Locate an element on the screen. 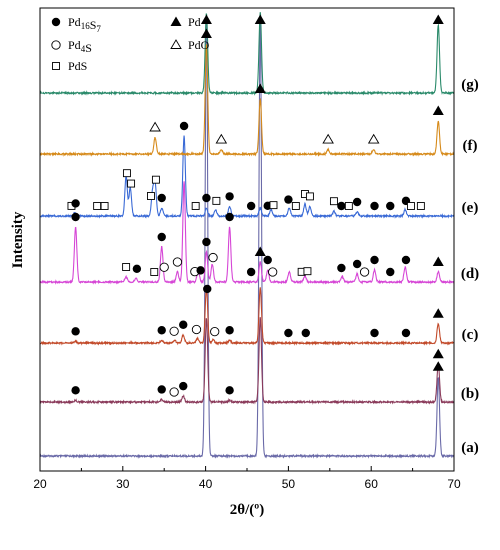 Image resolution: width=500 pixels, height=550 pixels. series-label: (e) is located at coordinates (470, 208).